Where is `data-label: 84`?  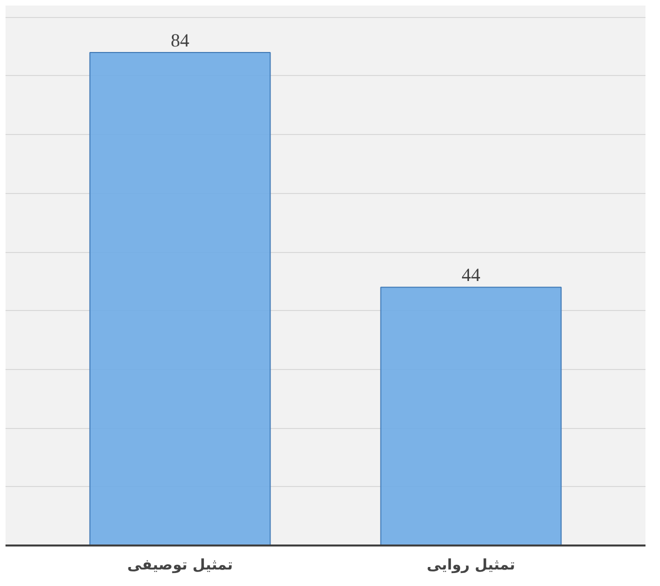 data-label: 84 is located at coordinates (180, 41).